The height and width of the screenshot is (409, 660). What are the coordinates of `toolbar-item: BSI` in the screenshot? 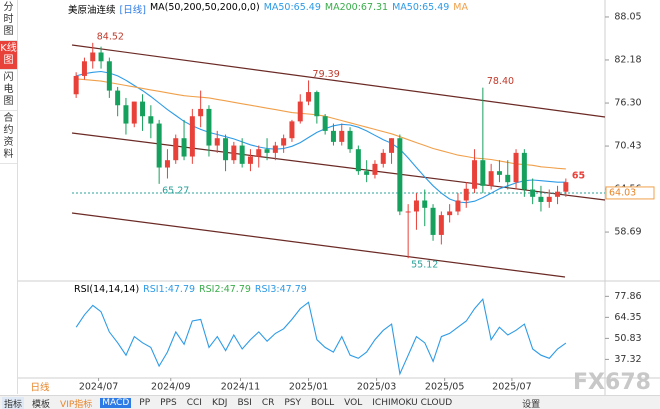 It's located at (244, 403).